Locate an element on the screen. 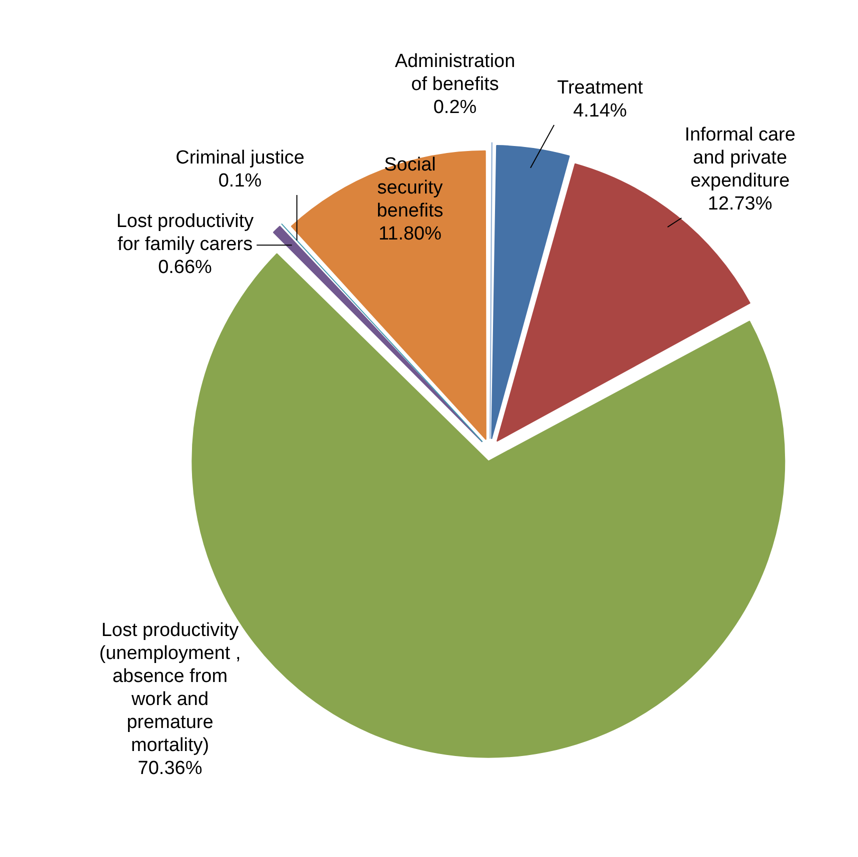  data-label: 4.14% is located at coordinates (600, 111).